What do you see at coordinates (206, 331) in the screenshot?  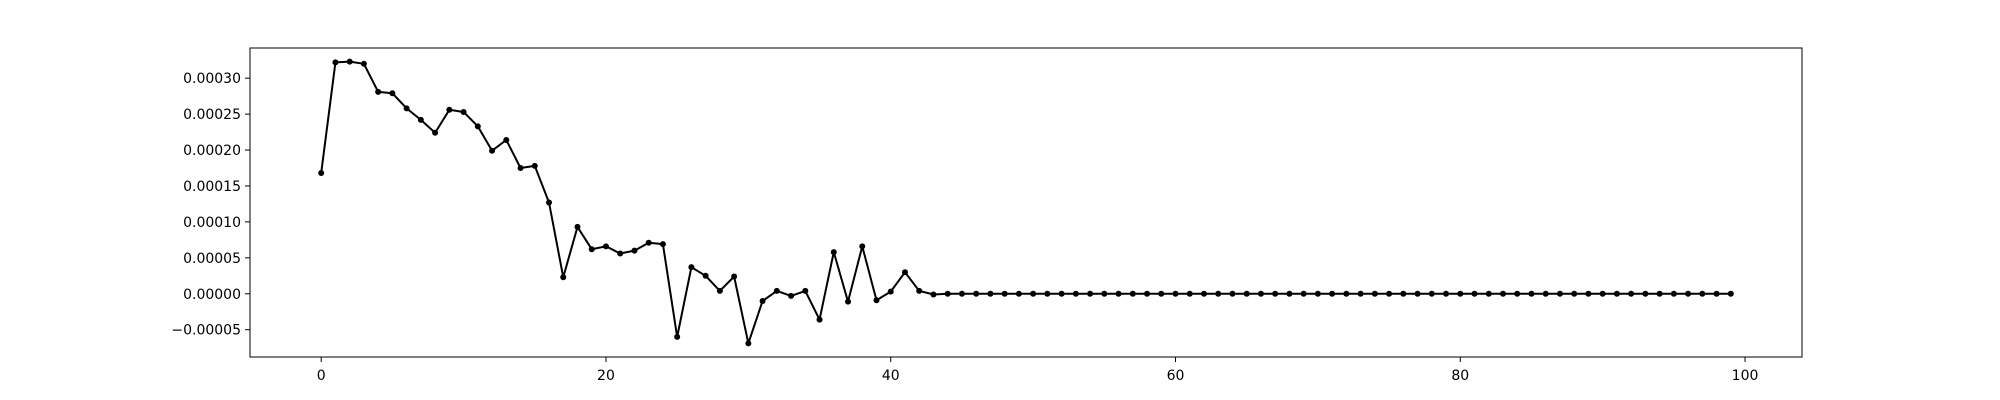 I see `y-tick-label: −0.00005` at bounding box center [206, 331].